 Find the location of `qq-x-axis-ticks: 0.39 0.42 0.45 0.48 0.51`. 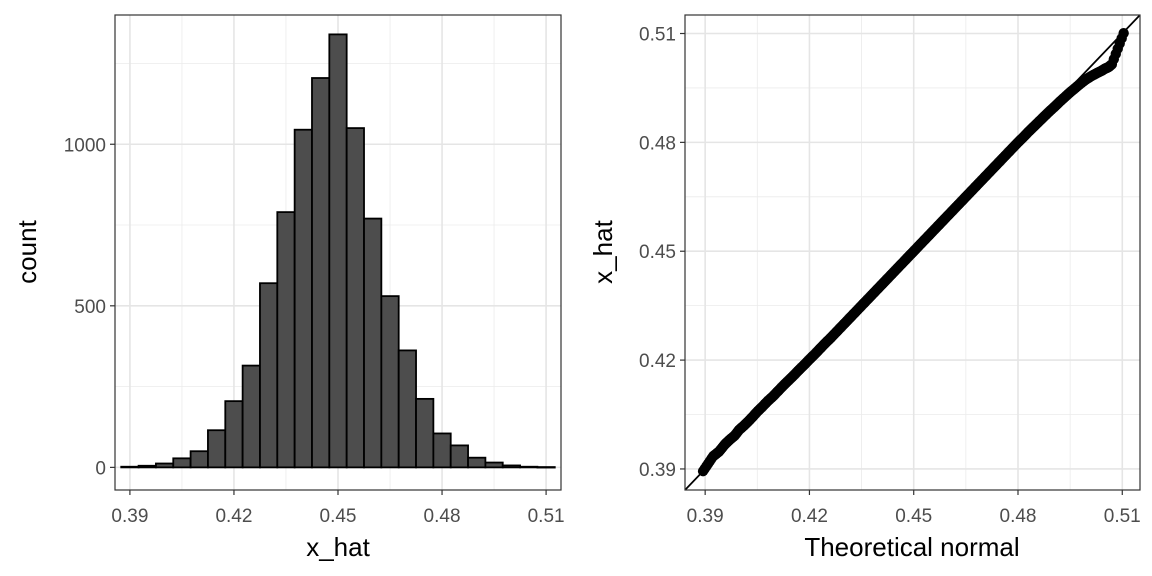

qq-x-axis-ticks: 0.39 0.42 0.45 0.48 0.51 is located at coordinates (914, 508).